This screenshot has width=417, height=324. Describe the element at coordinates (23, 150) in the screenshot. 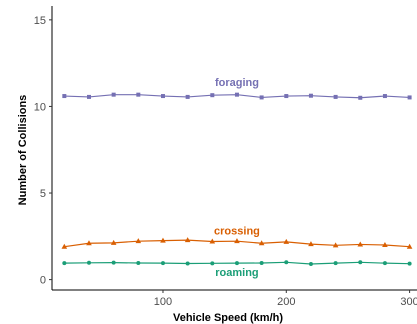

I see `y-axis-title: Number of Collisions` at that location.